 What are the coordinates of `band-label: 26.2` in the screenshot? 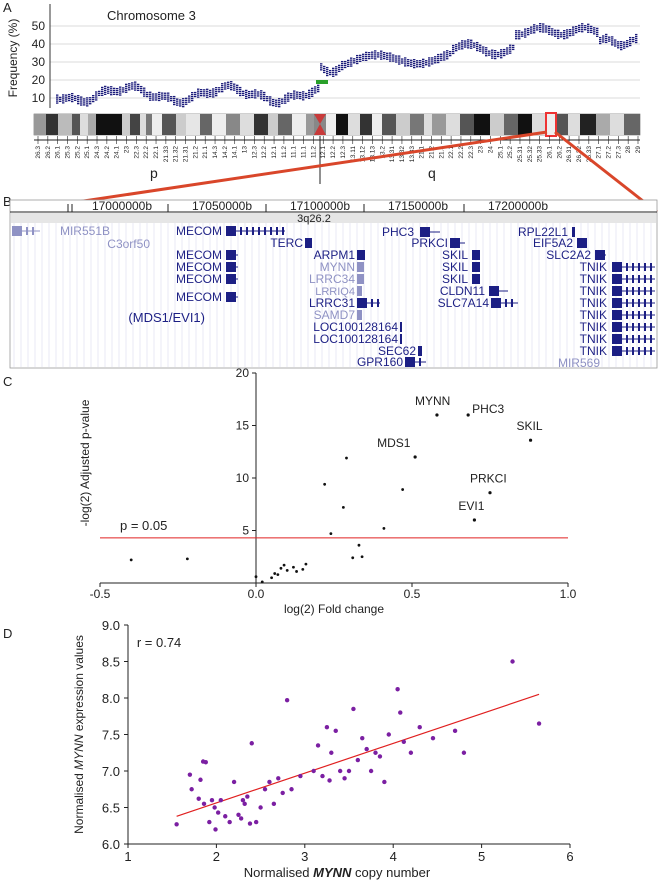 It's located at (48, 152).